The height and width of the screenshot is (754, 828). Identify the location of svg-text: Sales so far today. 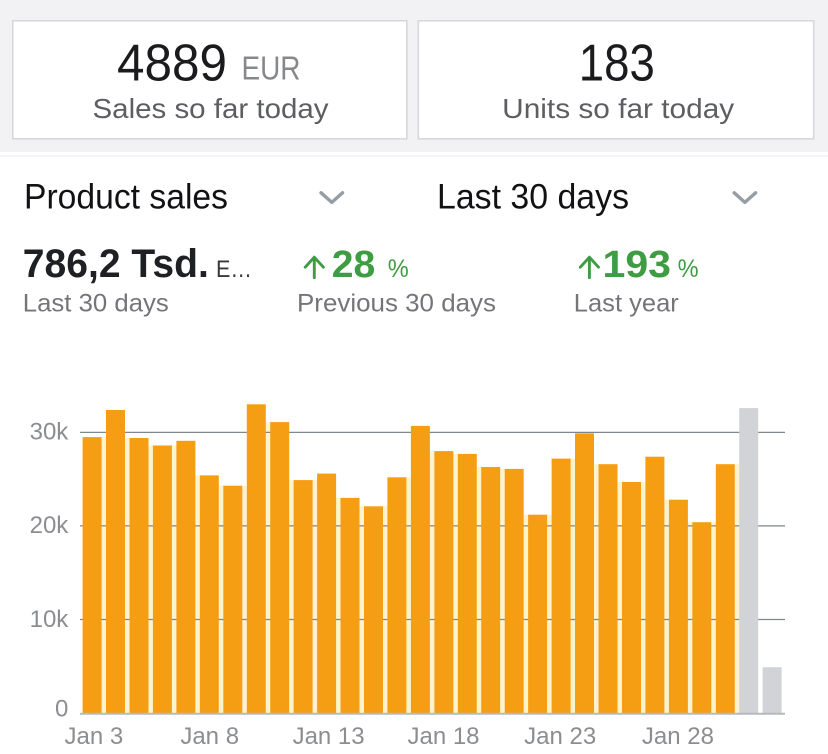
(211, 108).